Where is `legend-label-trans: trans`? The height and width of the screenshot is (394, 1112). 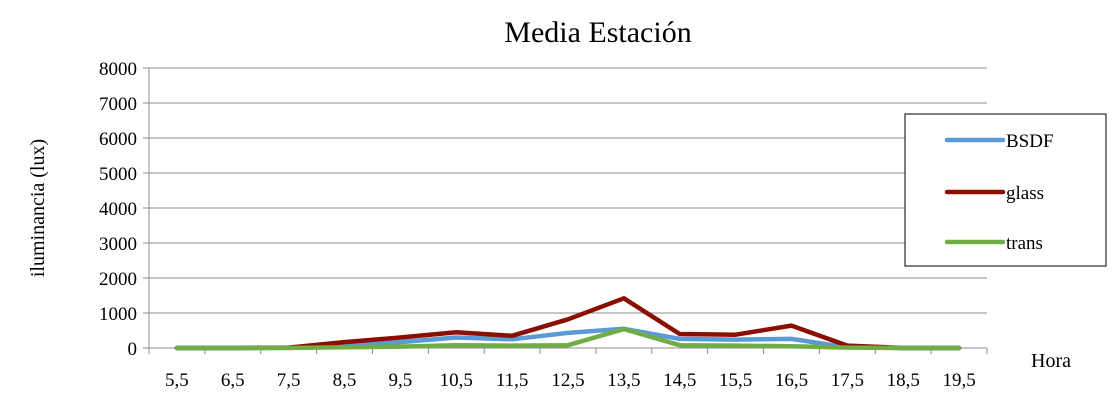
legend-label-trans: trans is located at coordinates (1024, 243).